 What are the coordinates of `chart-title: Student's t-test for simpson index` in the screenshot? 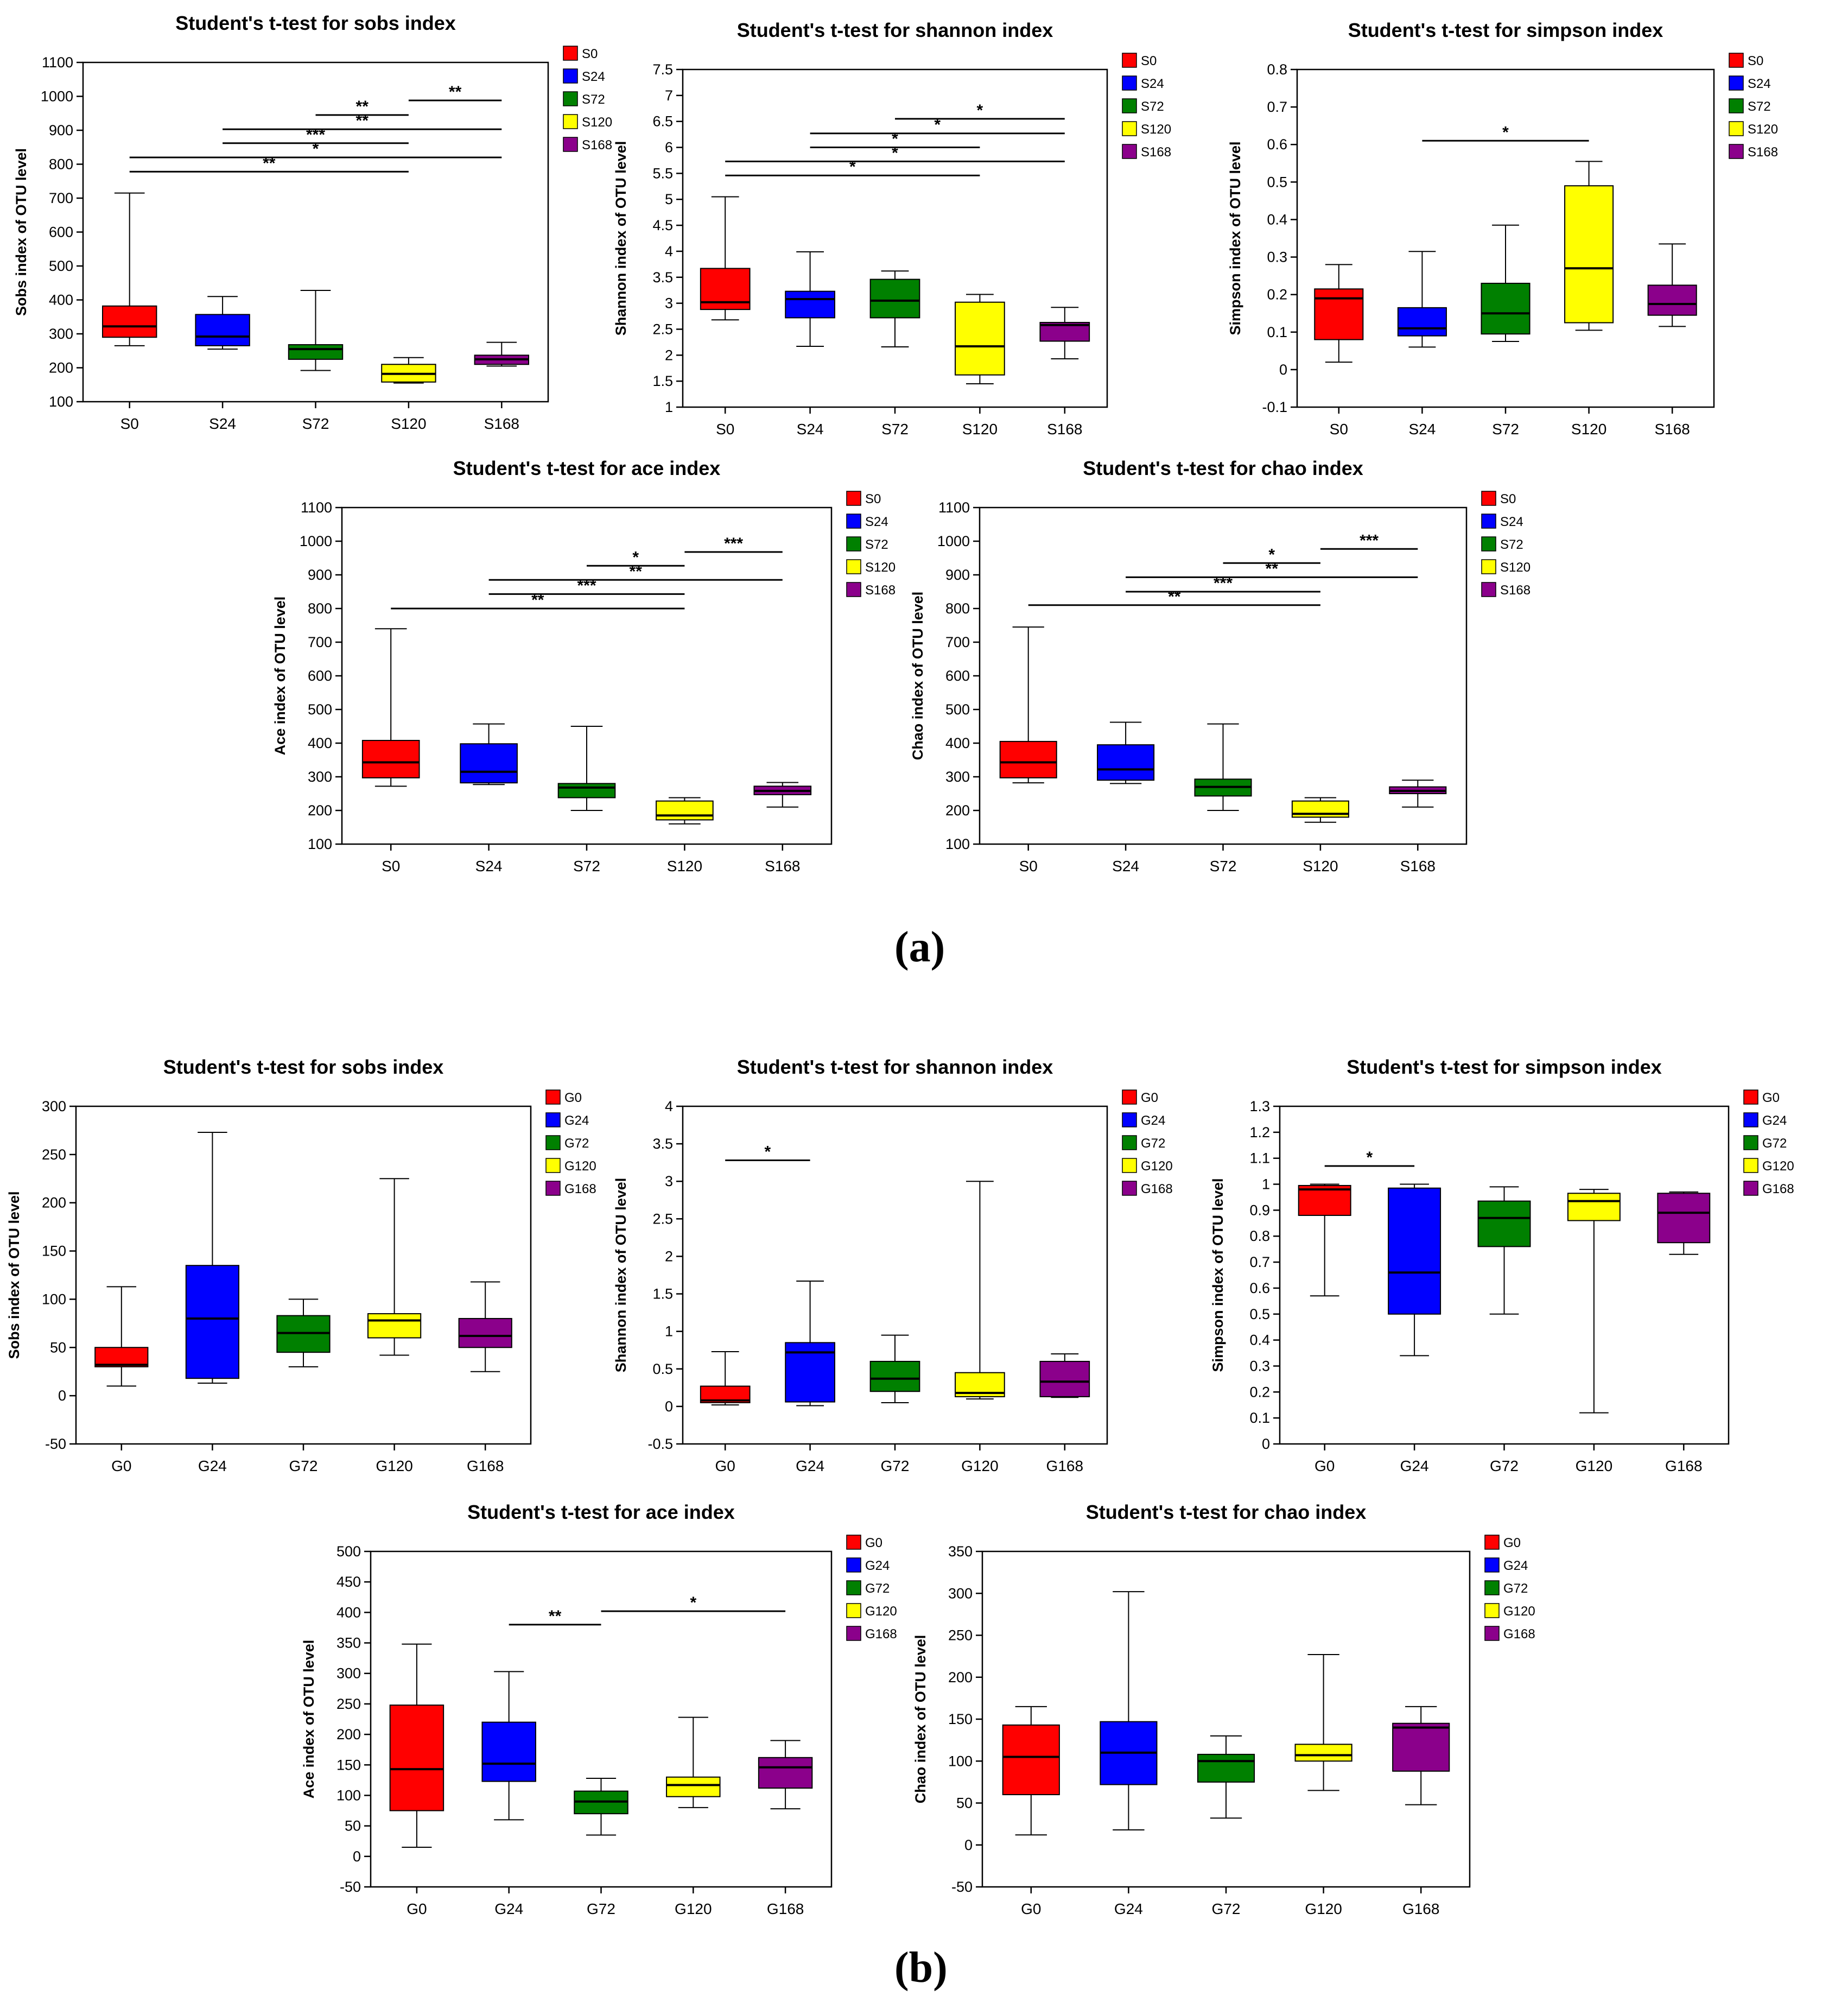 It's located at (1505, 30).